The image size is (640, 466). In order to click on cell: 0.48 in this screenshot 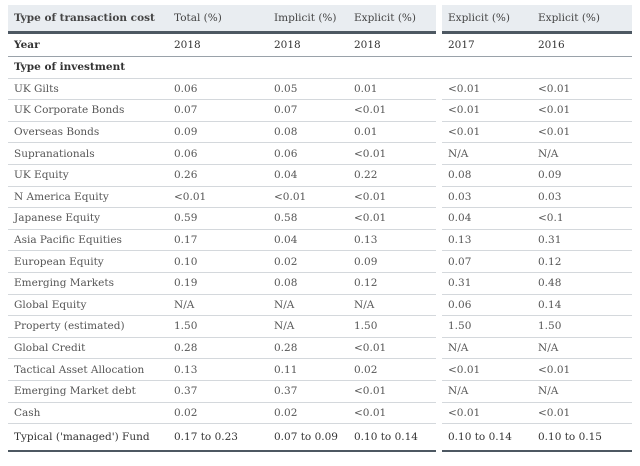, I will do `click(582, 283)`.